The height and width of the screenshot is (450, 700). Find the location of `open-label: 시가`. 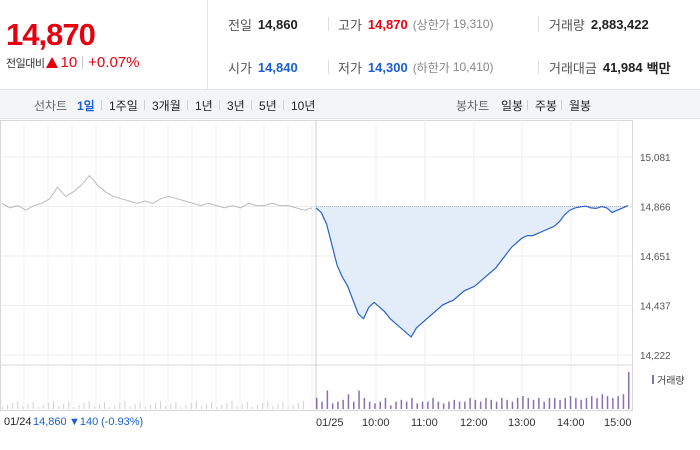

open-label: 시가 is located at coordinates (240, 68).